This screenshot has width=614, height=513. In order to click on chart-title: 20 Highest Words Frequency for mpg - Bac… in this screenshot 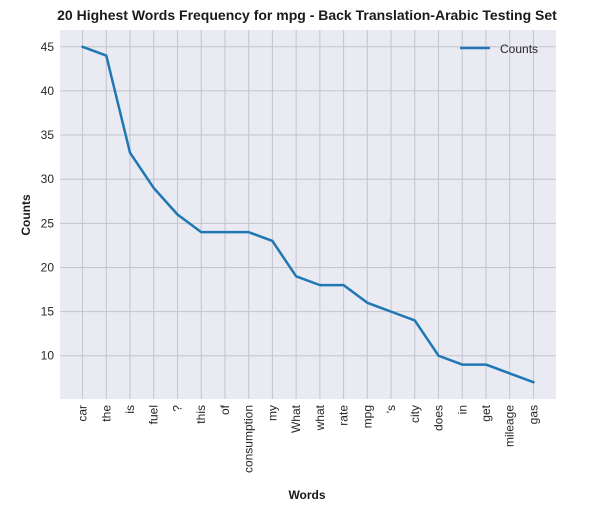, I will do `click(307, 15)`.